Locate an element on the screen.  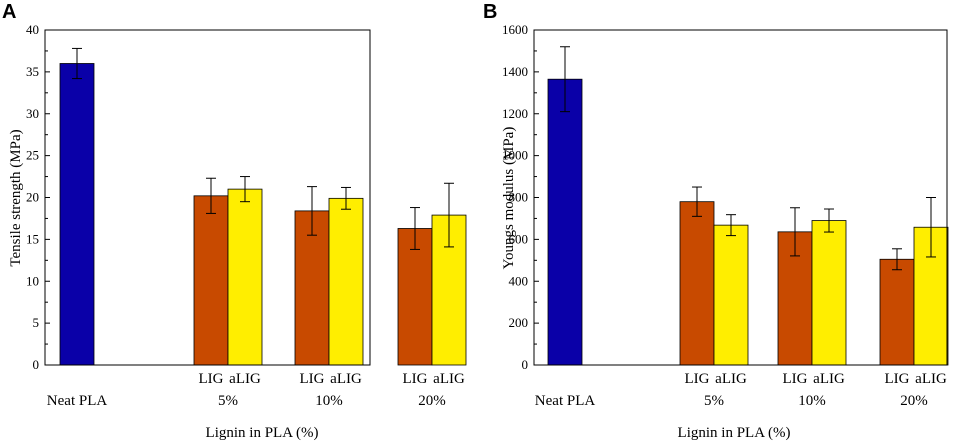
y-tick-label: 15 is located at coordinates (32, 238).